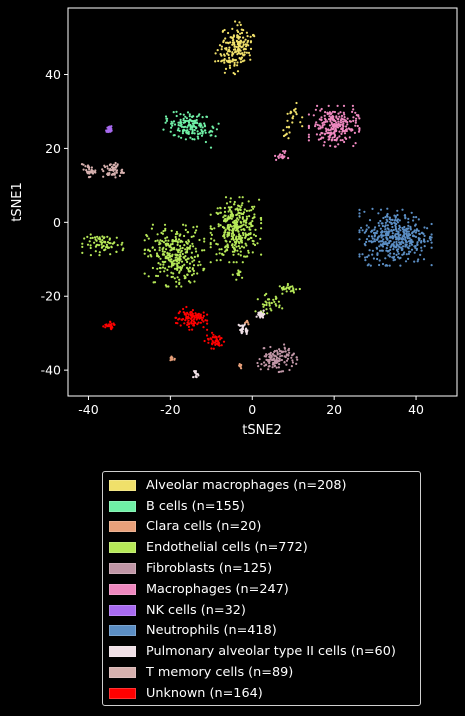  I want to click on x-tick-label: -40, so click(88, 409).